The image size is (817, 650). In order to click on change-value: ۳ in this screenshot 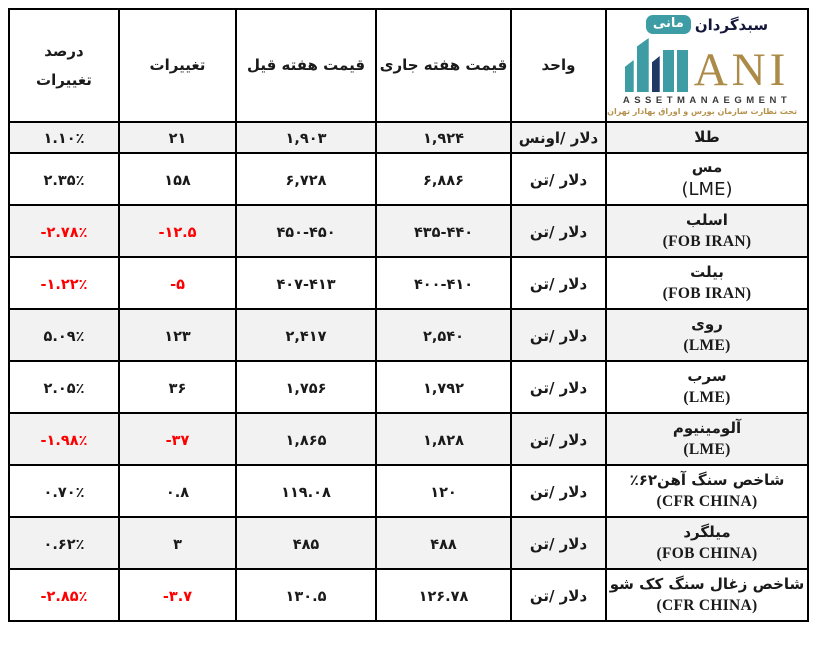, I will do `click(177, 544)`.